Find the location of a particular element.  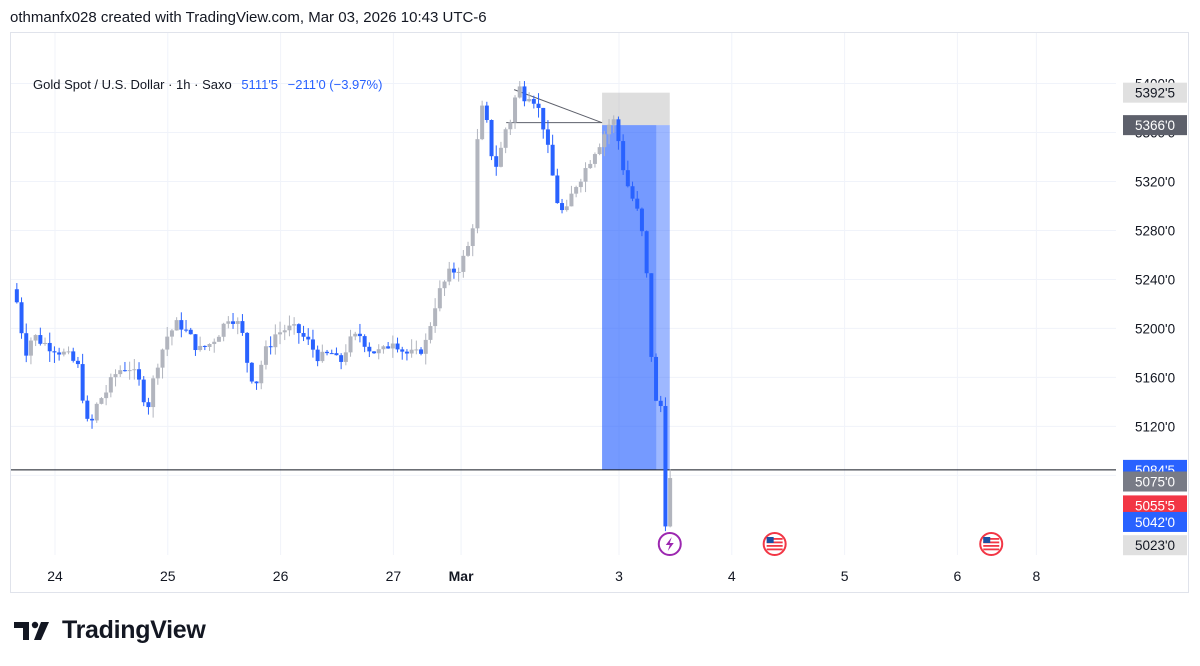

brand: TradingView is located at coordinates (110, 630).